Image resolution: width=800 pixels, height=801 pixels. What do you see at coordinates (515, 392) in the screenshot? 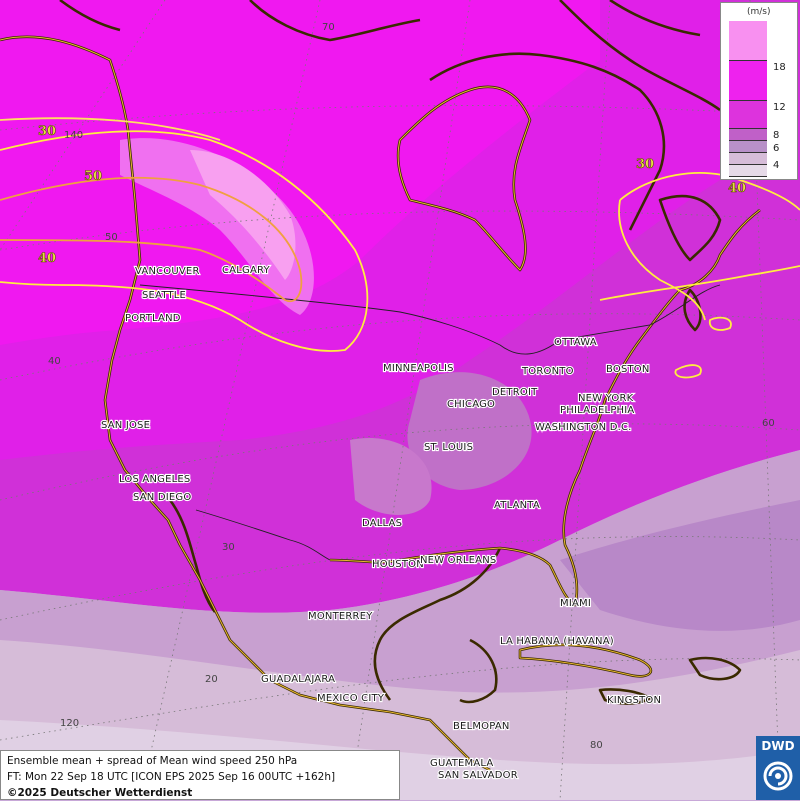
I see `city-label: DETROIT` at bounding box center [515, 392].